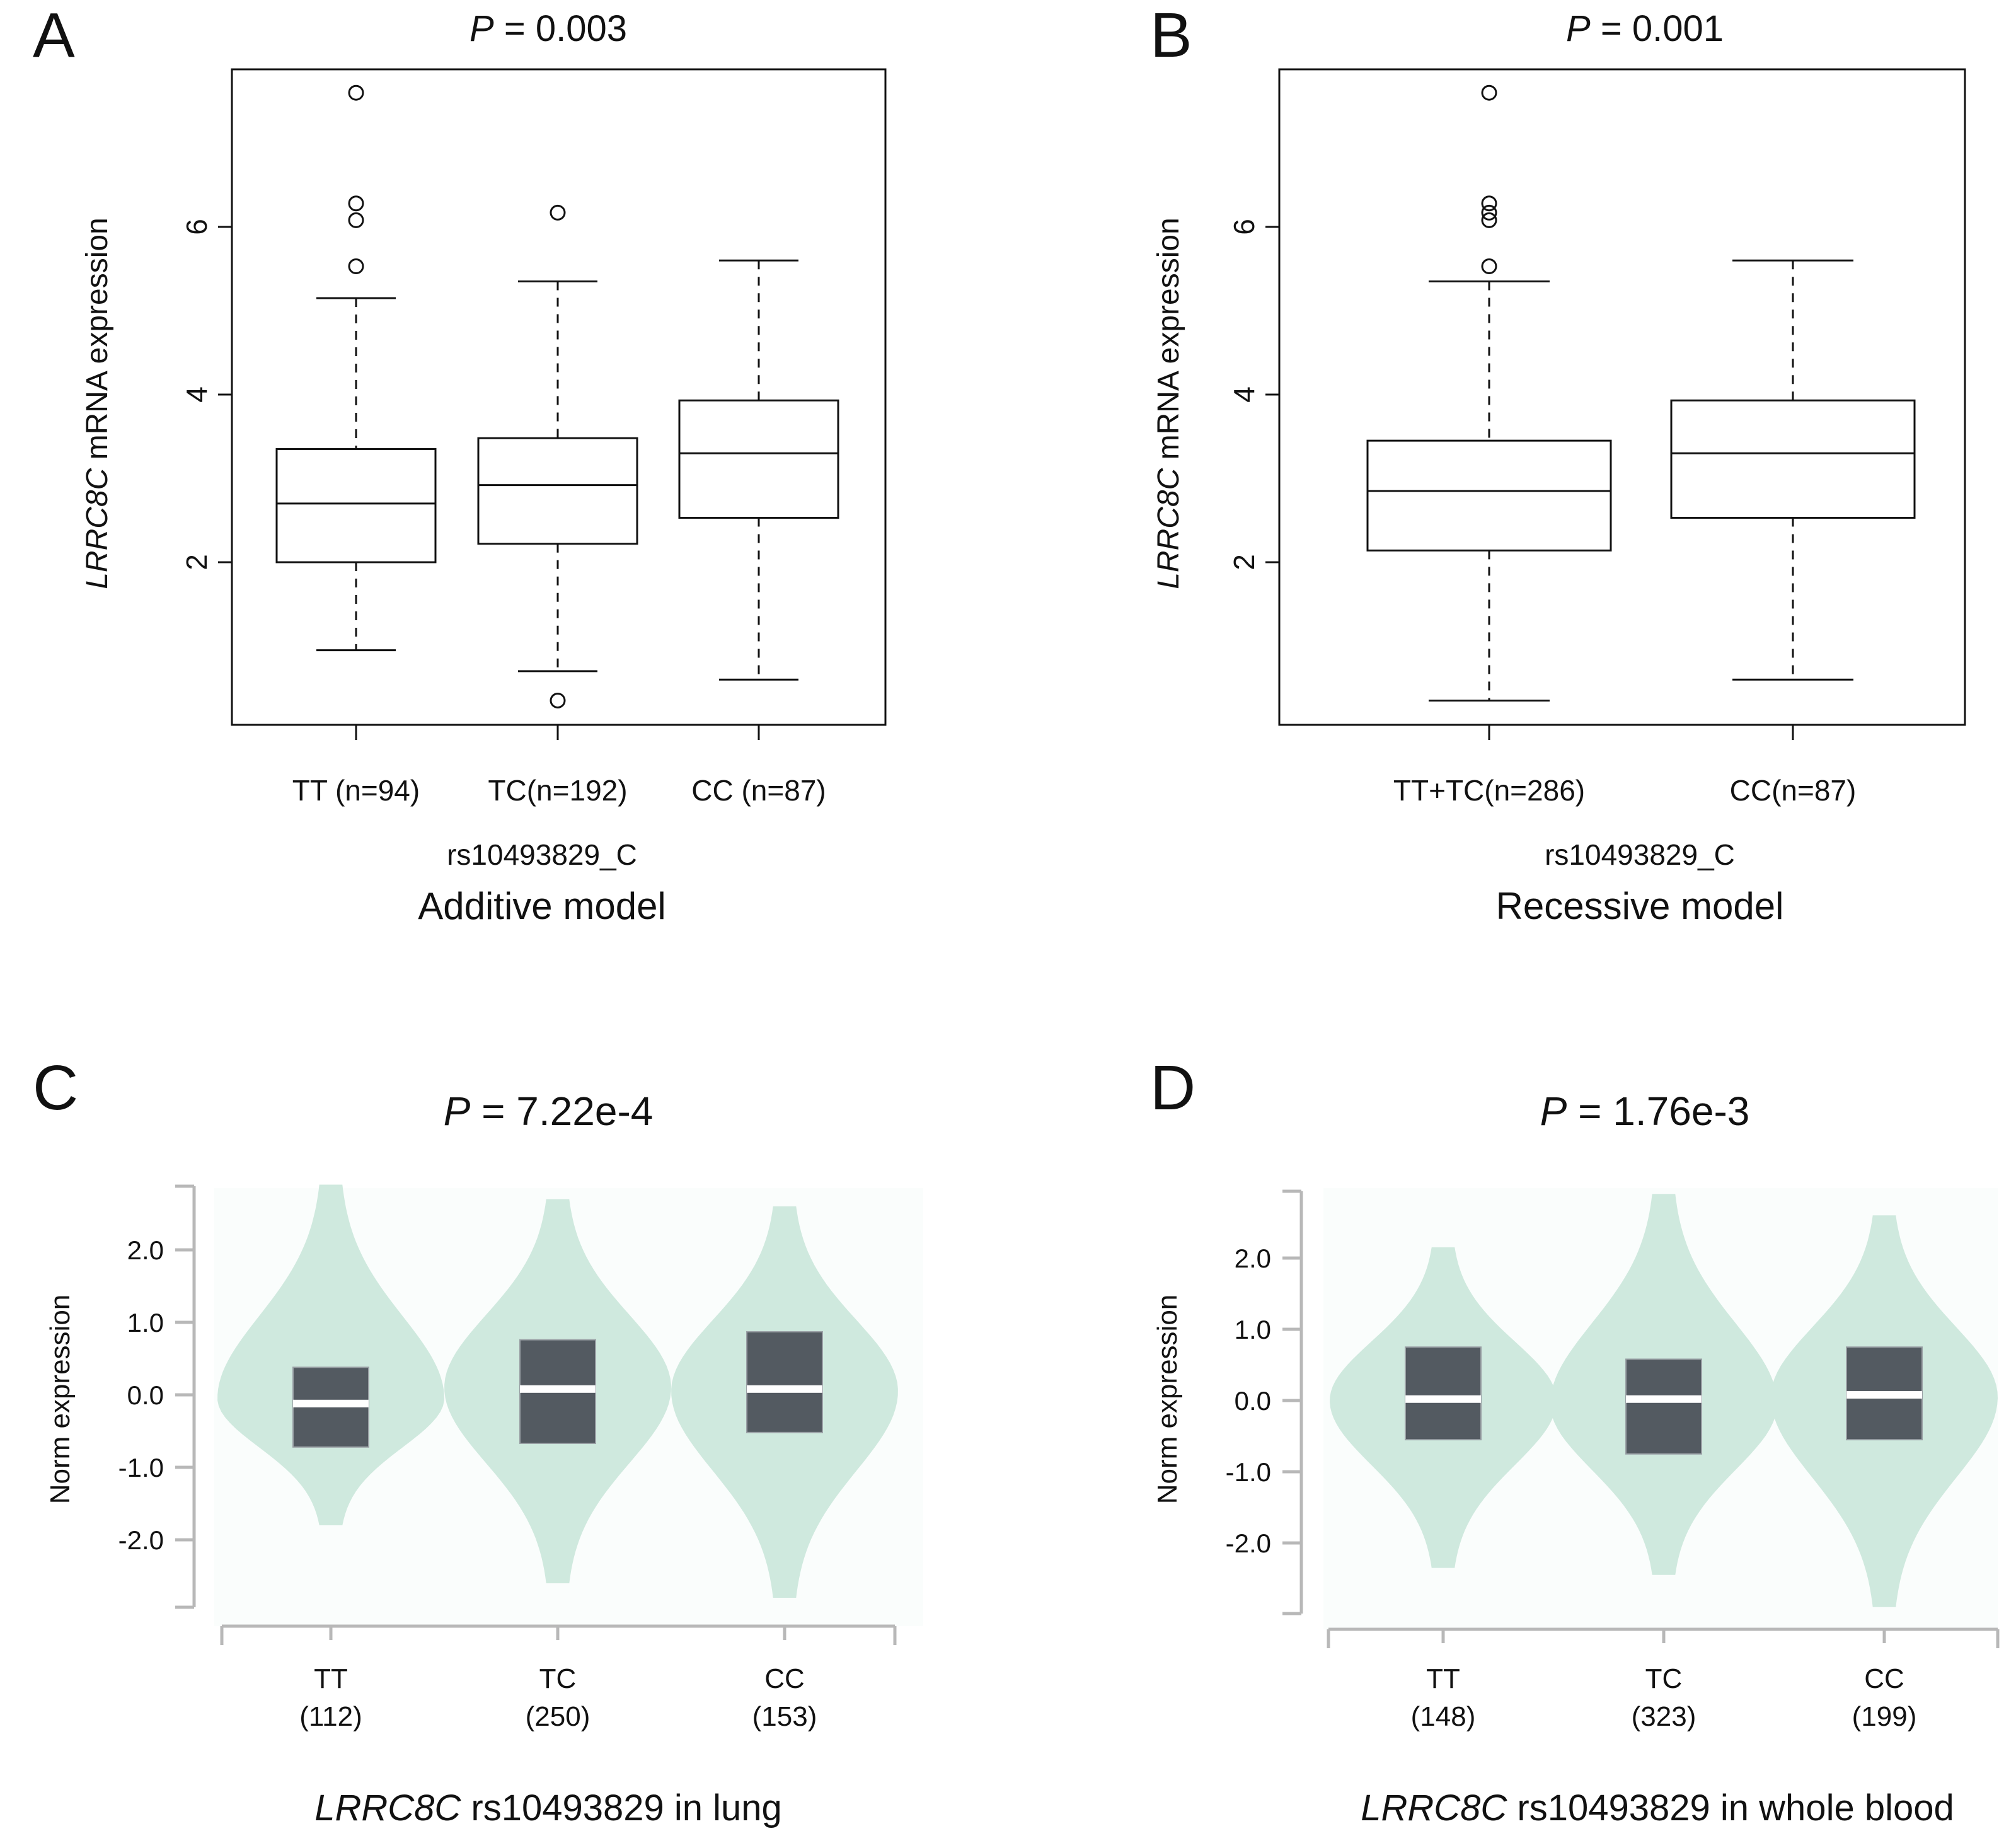 The width and height of the screenshot is (2016, 1831). Describe the element at coordinates (55, 1088) in the screenshot. I see `panel-letter: C` at that location.